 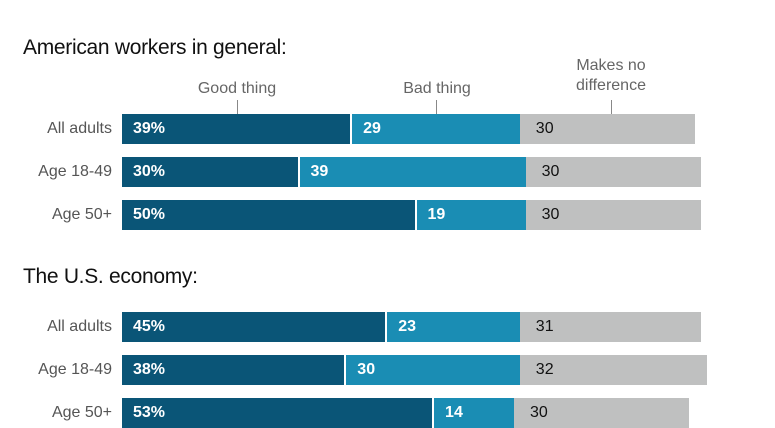 I want to click on data-label: 38%, so click(x=149, y=369).